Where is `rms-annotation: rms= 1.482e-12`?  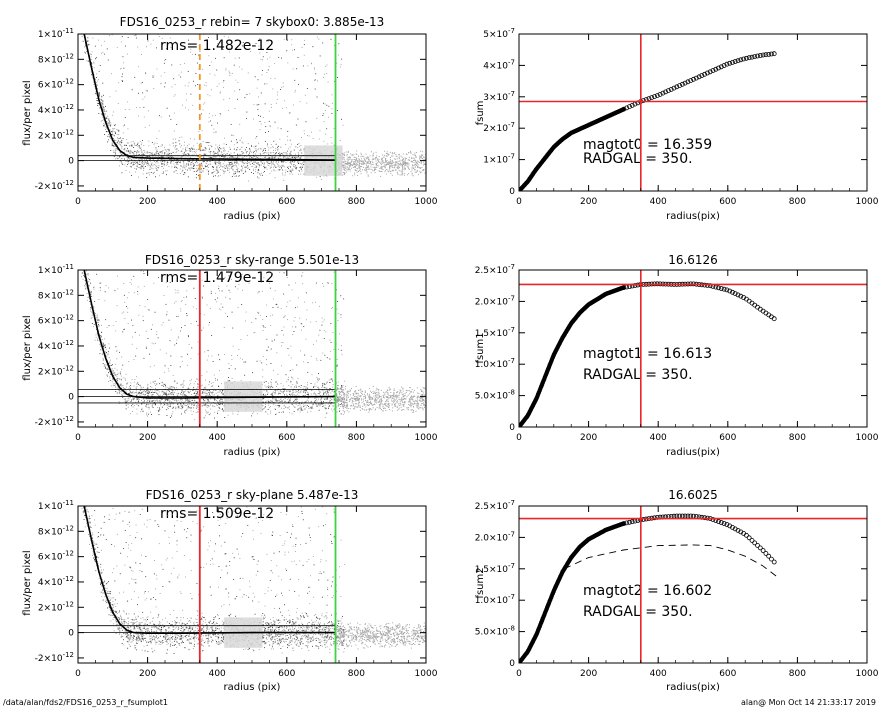
rms-annotation: rms= 1.482e-12 is located at coordinates (217, 46).